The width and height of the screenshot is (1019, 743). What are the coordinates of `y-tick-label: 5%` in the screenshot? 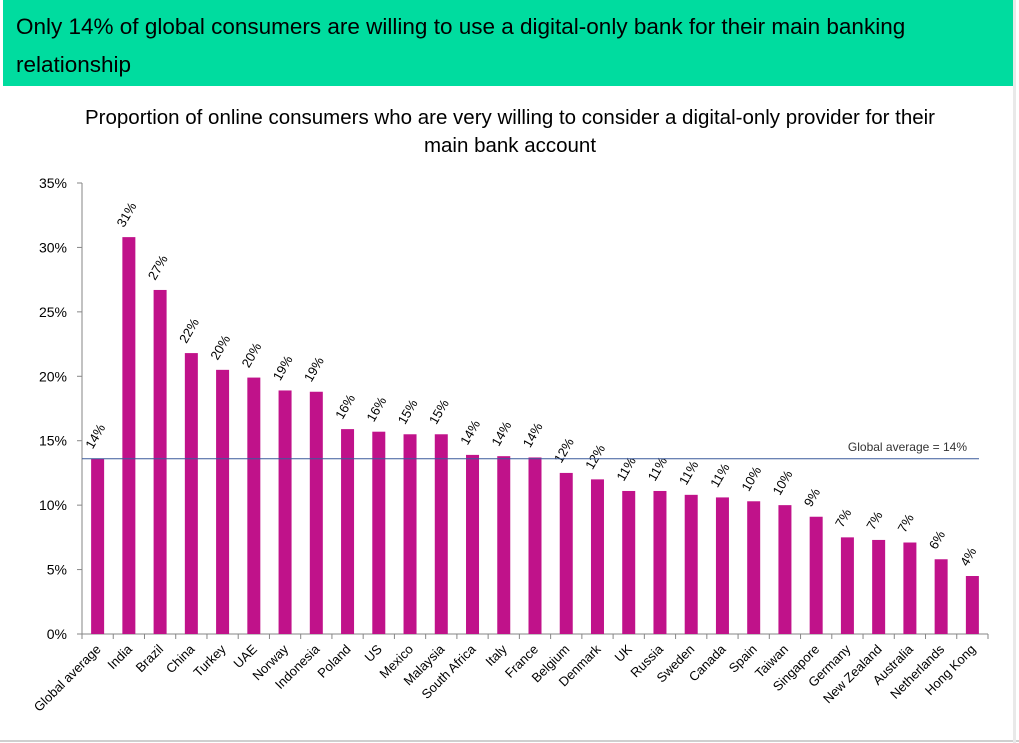 It's located at (57, 570).